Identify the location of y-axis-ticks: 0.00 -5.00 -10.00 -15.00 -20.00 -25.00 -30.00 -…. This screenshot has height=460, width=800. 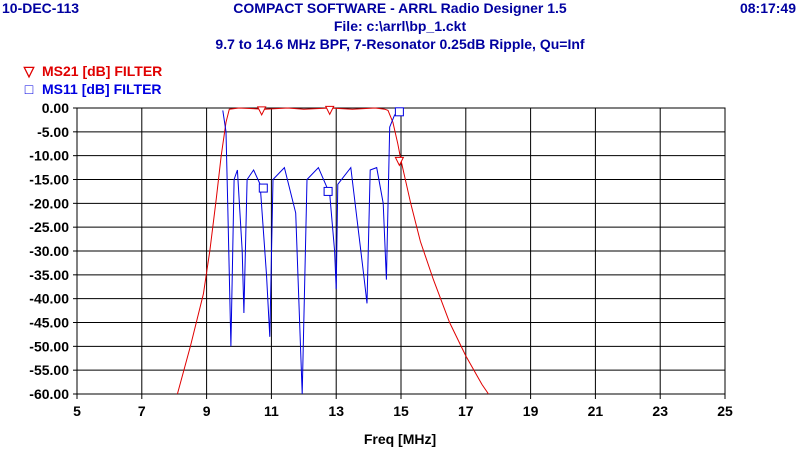
(49, 251).